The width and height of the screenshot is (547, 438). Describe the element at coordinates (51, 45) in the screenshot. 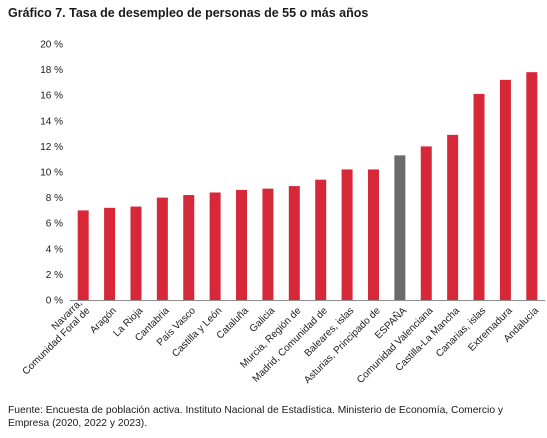

I see `y-tick-label: 20 %` at that location.